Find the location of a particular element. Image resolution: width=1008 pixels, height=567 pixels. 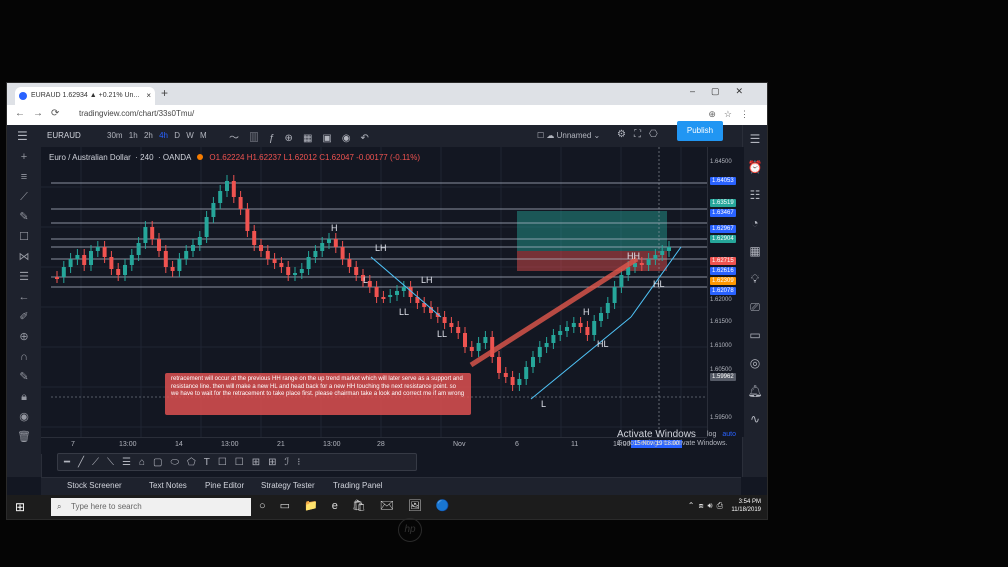

text-icon: ☐ is located at coordinates (24, 237).